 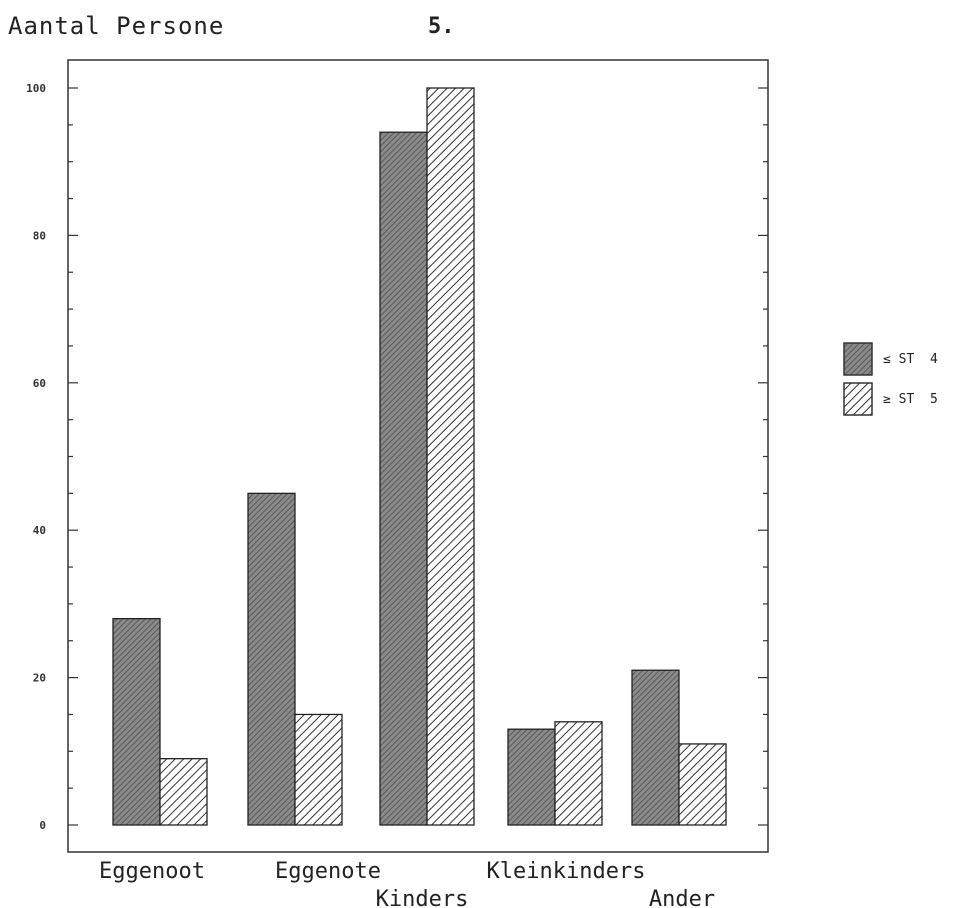 What do you see at coordinates (566, 871) in the screenshot?
I see `x-tick-label-kleinkinders: Kleinkinders` at bounding box center [566, 871].